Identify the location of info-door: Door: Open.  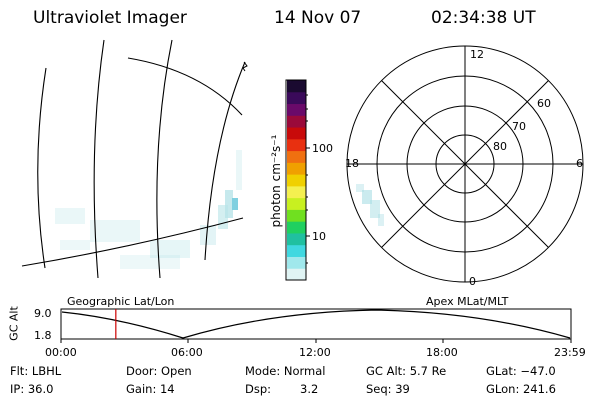
(159, 371).